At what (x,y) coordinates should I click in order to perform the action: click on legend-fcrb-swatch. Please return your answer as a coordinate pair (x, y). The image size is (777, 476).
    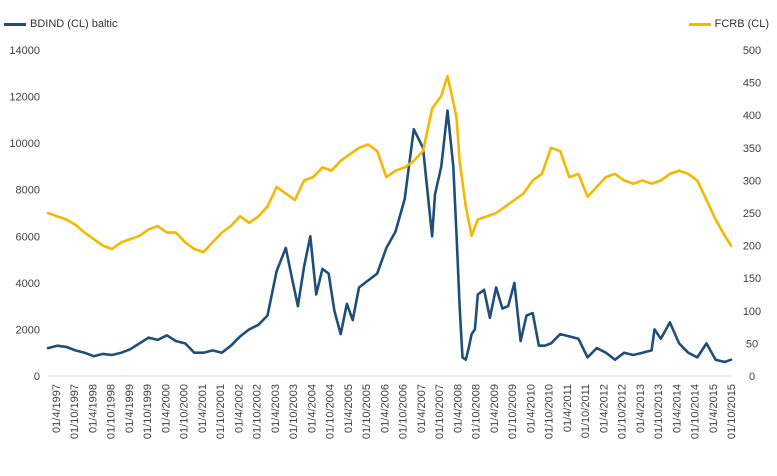
    Looking at the image, I should click on (699, 24).